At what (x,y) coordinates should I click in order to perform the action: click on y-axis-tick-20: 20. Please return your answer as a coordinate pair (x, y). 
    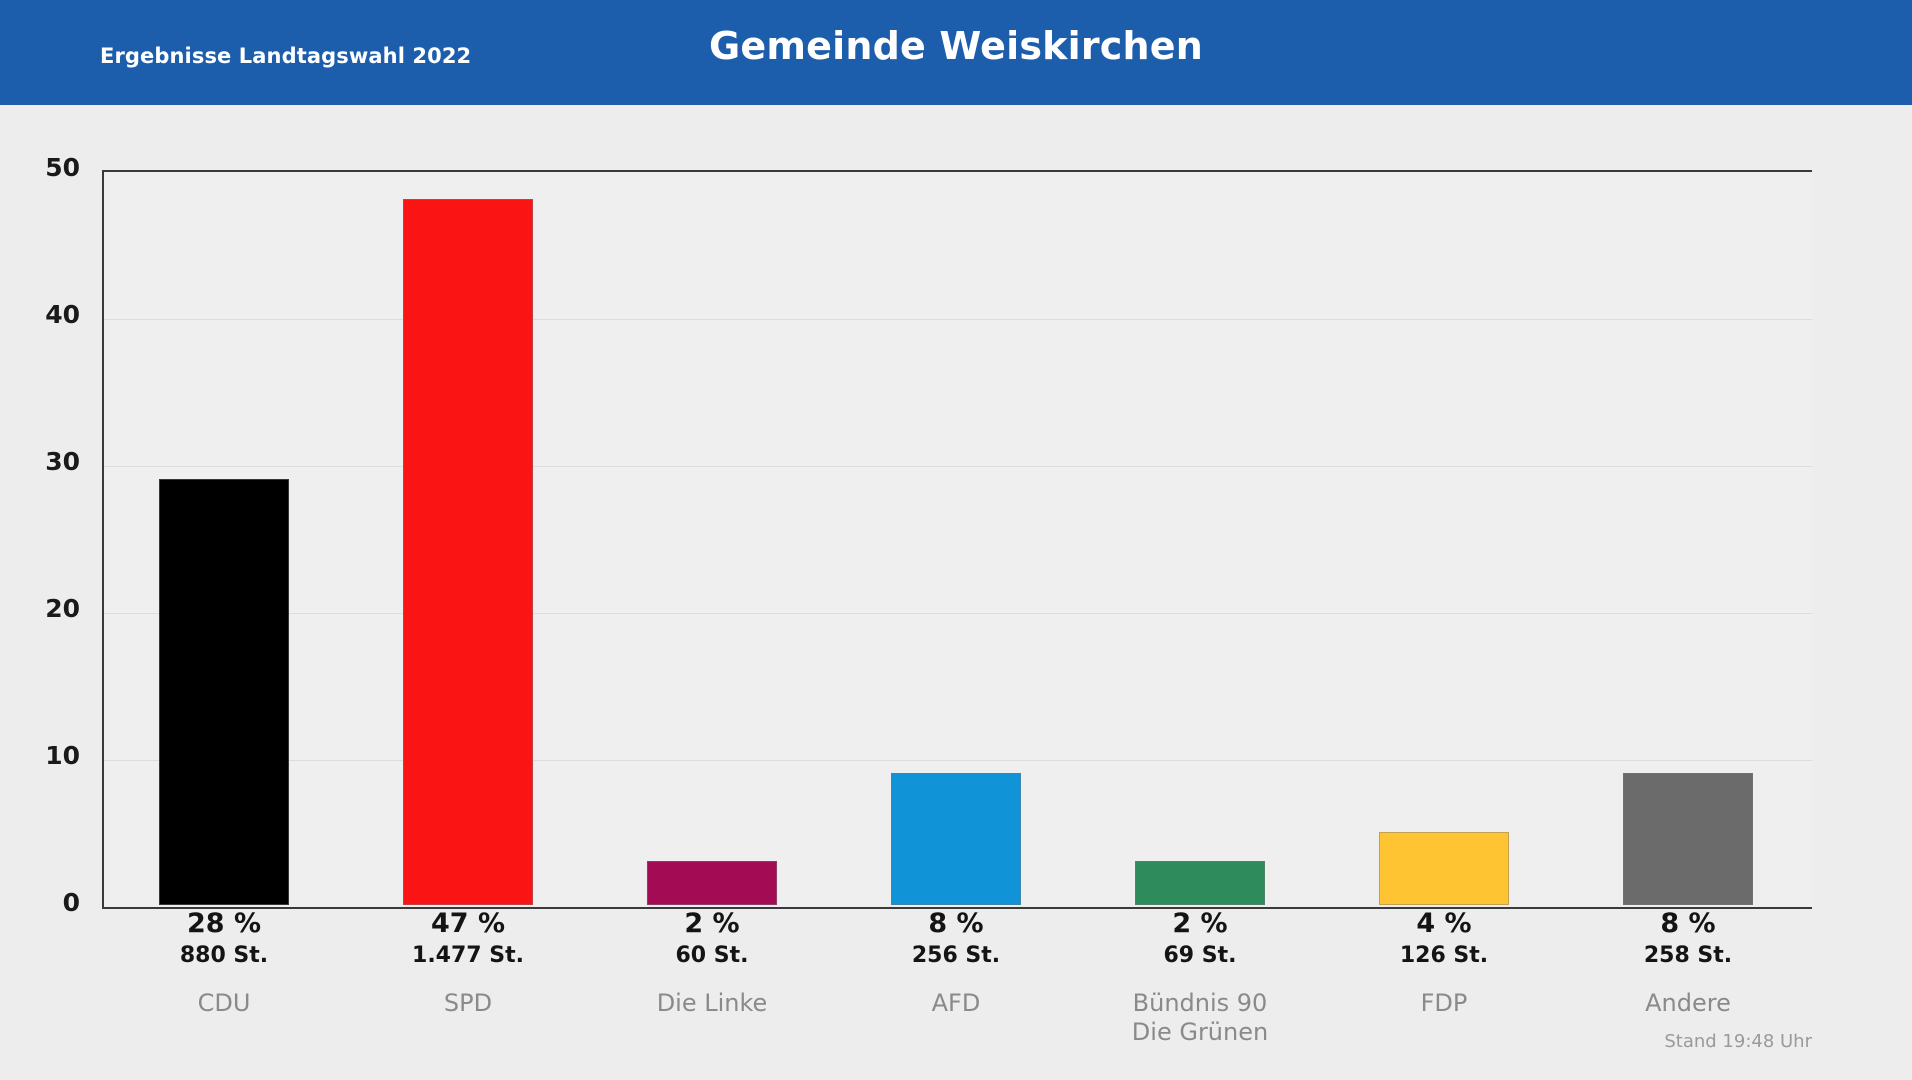
    Looking at the image, I should click on (62, 608).